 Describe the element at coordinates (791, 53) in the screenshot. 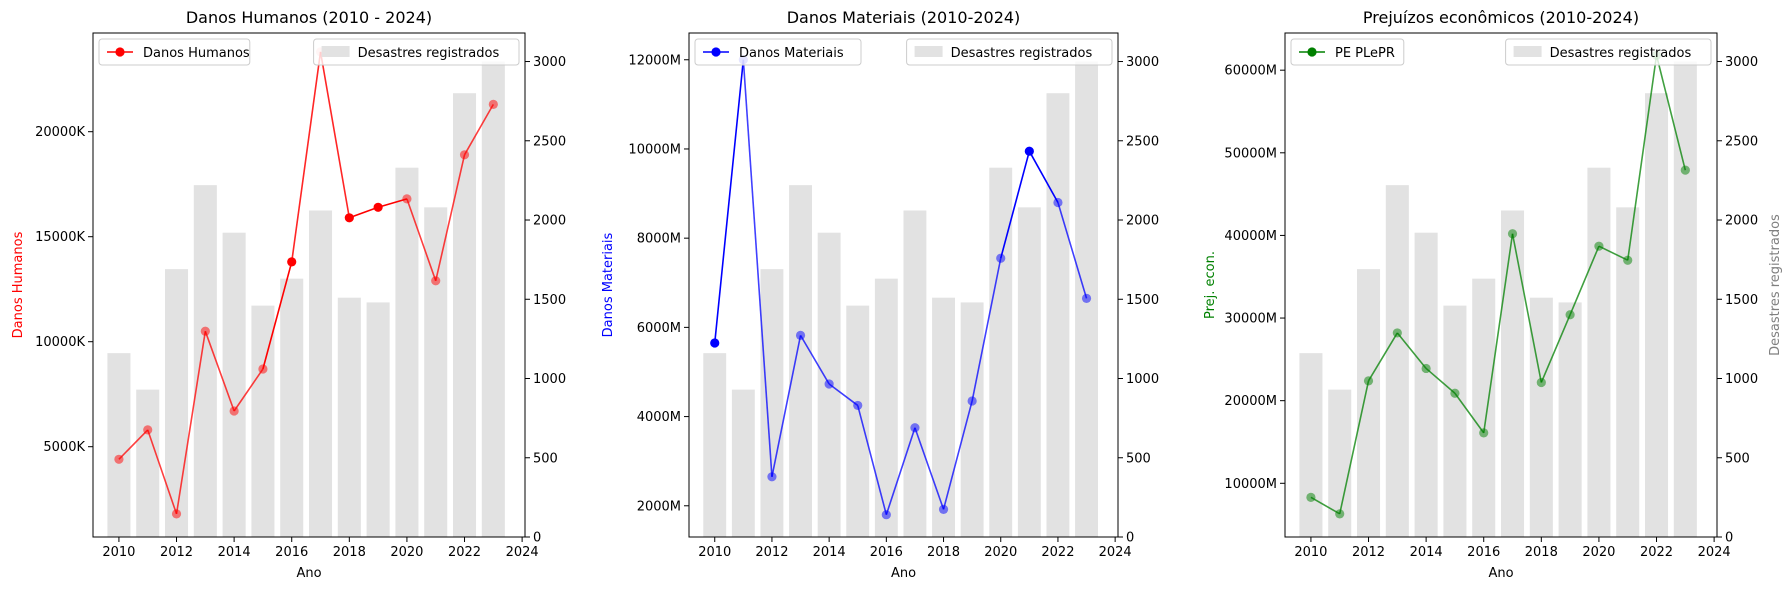

I see `legend-line-label: Danos Materiais` at that location.